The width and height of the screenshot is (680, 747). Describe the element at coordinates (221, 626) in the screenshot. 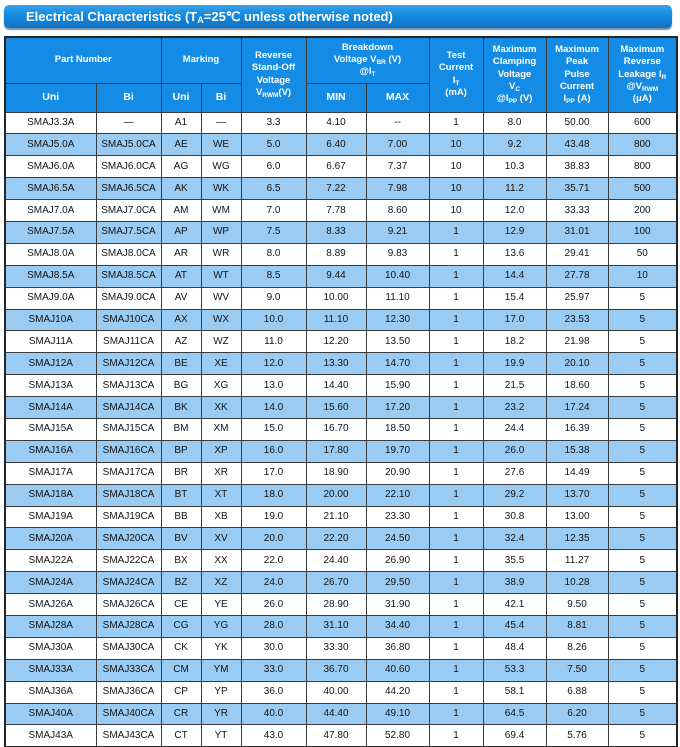

I see `cell: YG` at that location.